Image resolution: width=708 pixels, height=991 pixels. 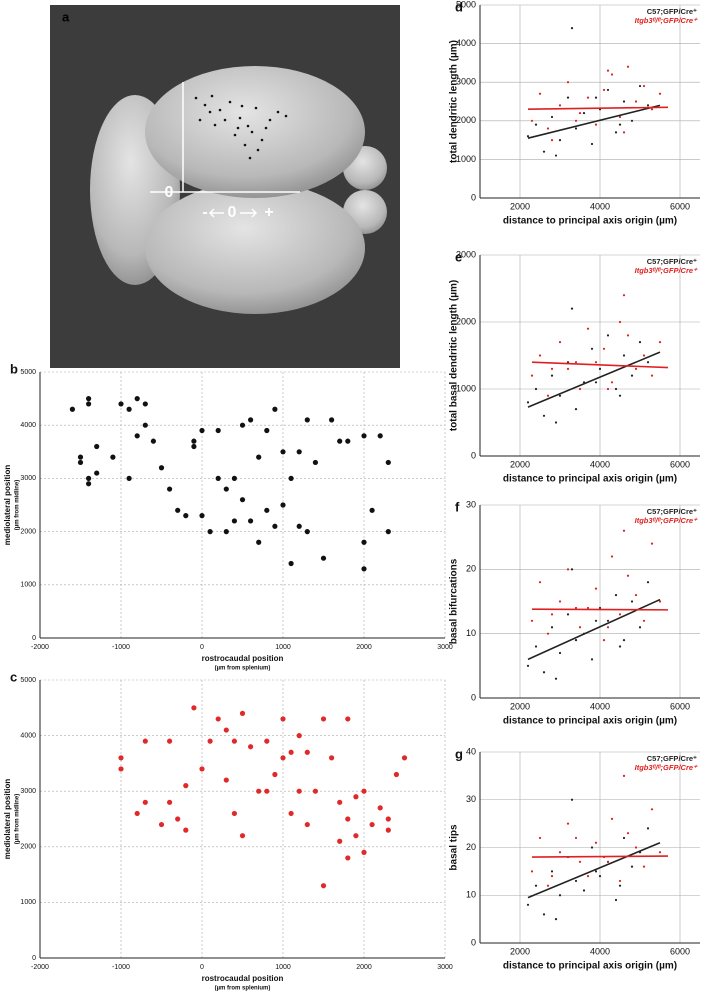 I want to click on arrows, so click(x=233, y=213).